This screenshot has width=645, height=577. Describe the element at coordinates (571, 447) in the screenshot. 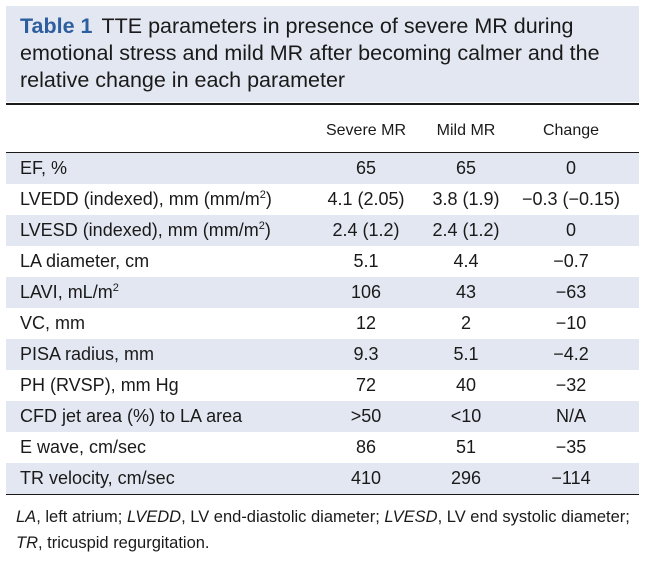

I see `change-cell: −35` at that location.